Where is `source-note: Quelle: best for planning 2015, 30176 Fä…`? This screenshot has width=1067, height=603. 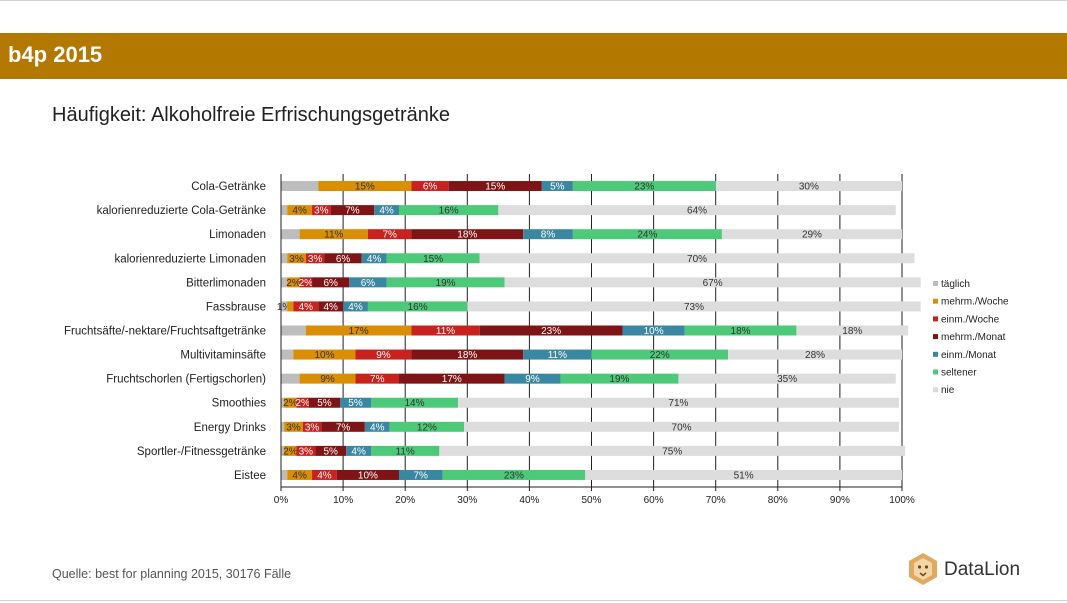
source-note: Quelle: best for planning 2015, 30176 Fä… is located at coordinates (172, 574).